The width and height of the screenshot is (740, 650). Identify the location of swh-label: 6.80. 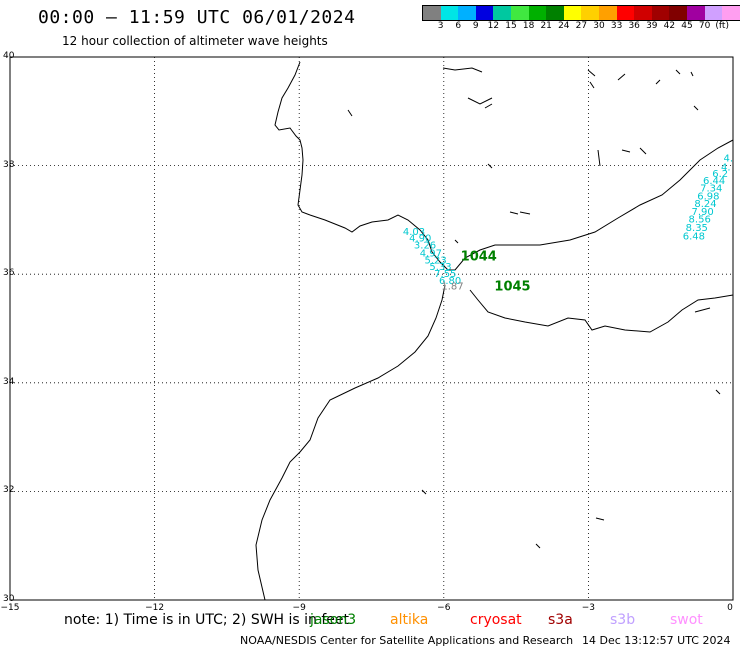
(450, 281).